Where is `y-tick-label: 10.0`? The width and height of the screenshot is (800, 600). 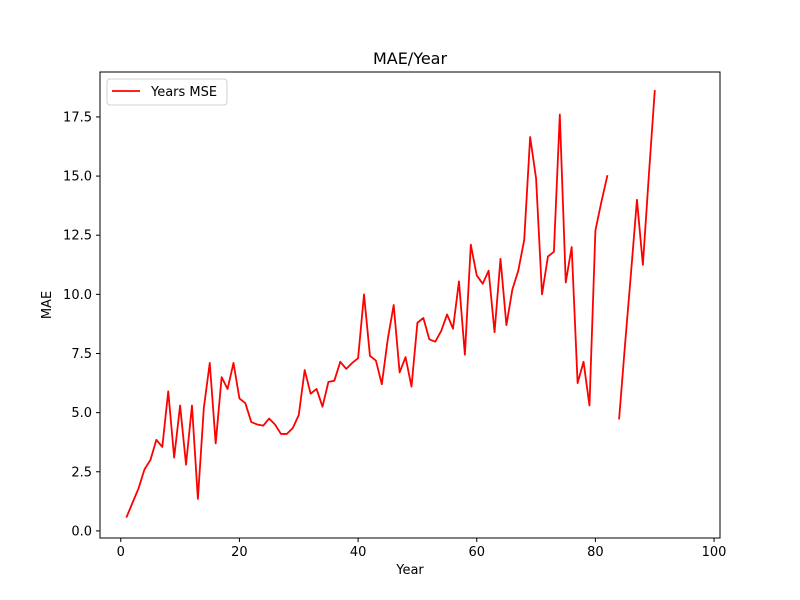 y-tick-label: 10.0 is located at coordinates (77, 295).